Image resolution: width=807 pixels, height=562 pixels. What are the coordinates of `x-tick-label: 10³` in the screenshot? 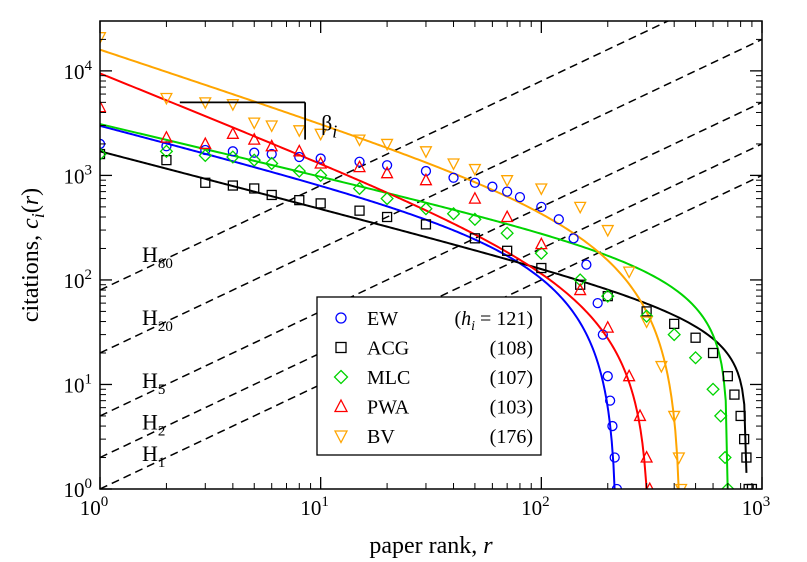 It's located at (756, 507).